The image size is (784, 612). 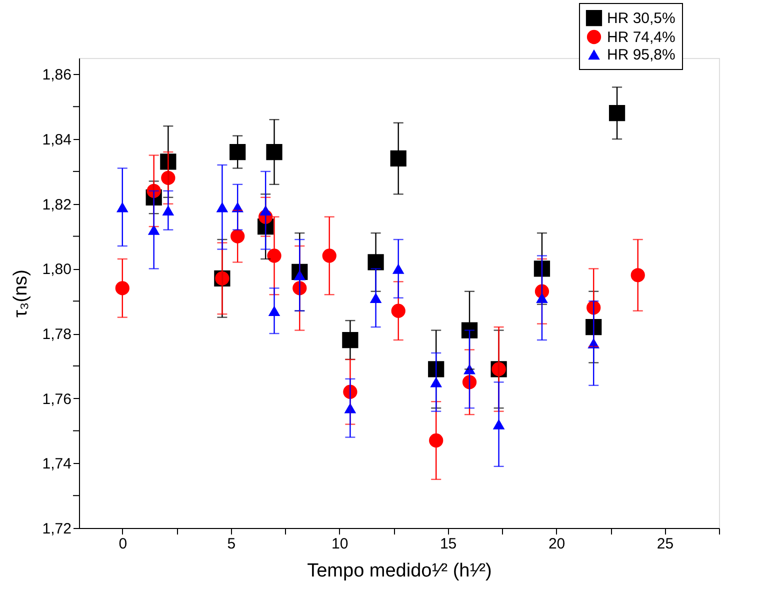 I want to click on x-tick-label: 15, so click(x=448, y=544).